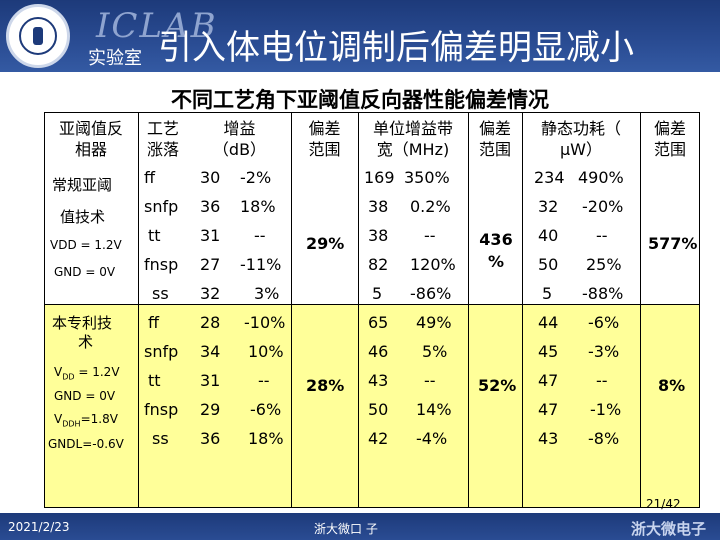 This screenshot has width=720, height=540. What do you see at coordinates (87, 373) in the screenshot?
I see `group2-vdd: VDD = 1.2V` at bounding box center [87, 373].